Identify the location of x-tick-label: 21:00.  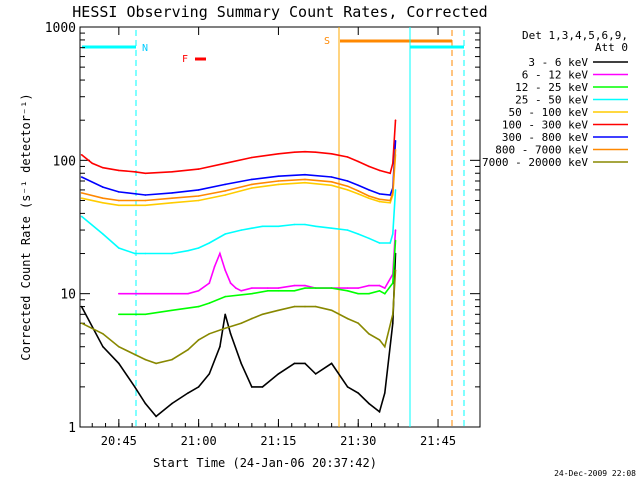
(199, 441).